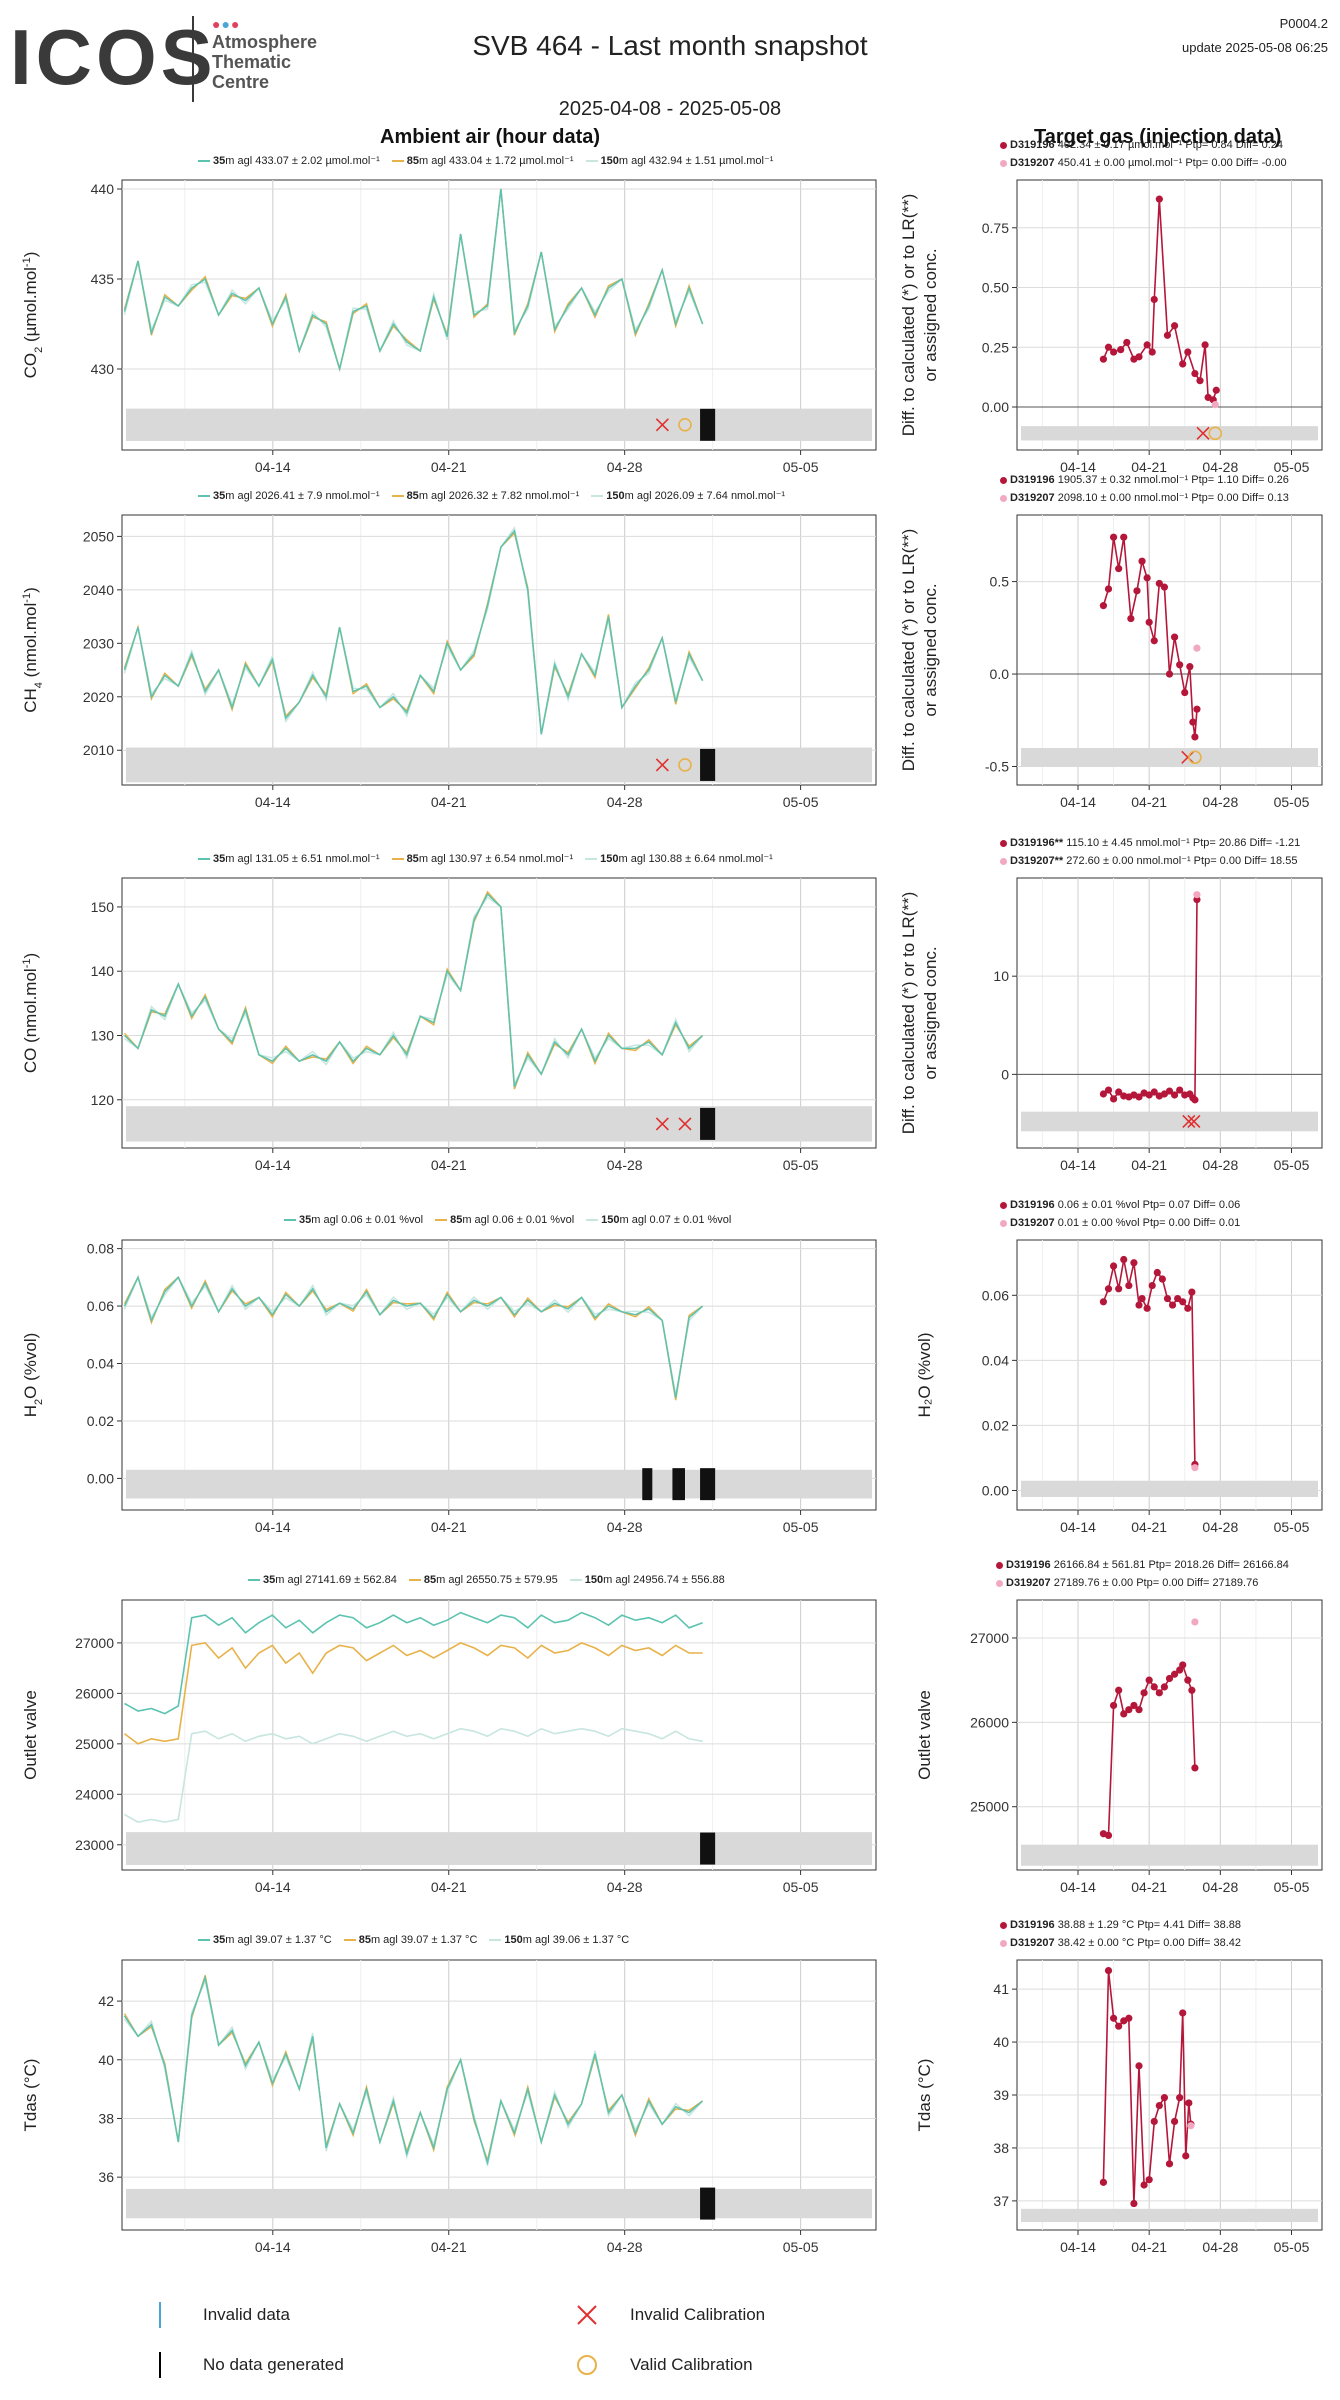 Image resolution: width=1340 pixels, height=2400 pixels. Describe the element at coordinates (705, 496) in the screenshot. I see `legend-text: m agl 2026.09 ± 7.64 nmol.mol⁻¹` at that location.